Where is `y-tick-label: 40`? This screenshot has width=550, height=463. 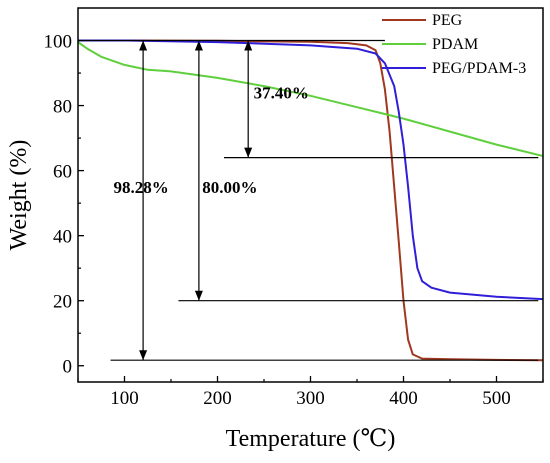
y-tick-label: 40 is located at coordinates (62, 237).